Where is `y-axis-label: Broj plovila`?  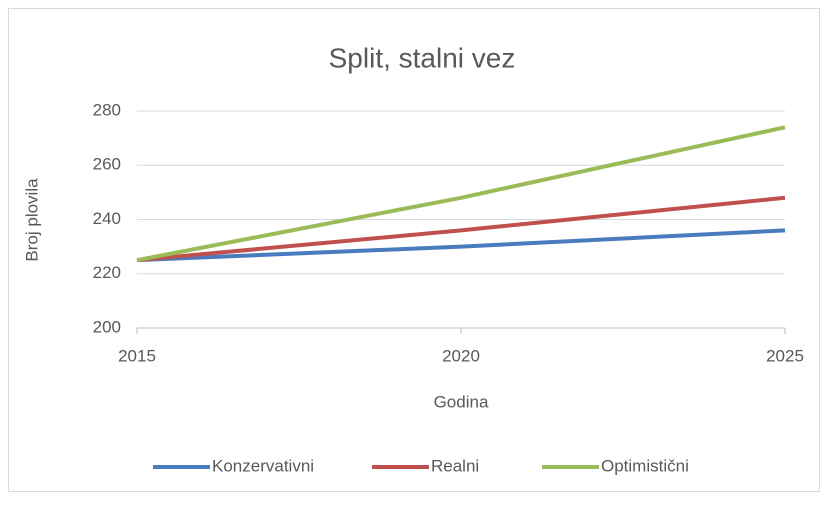
y-axis-label: Broj plovila is located at coordinates (31, 220).